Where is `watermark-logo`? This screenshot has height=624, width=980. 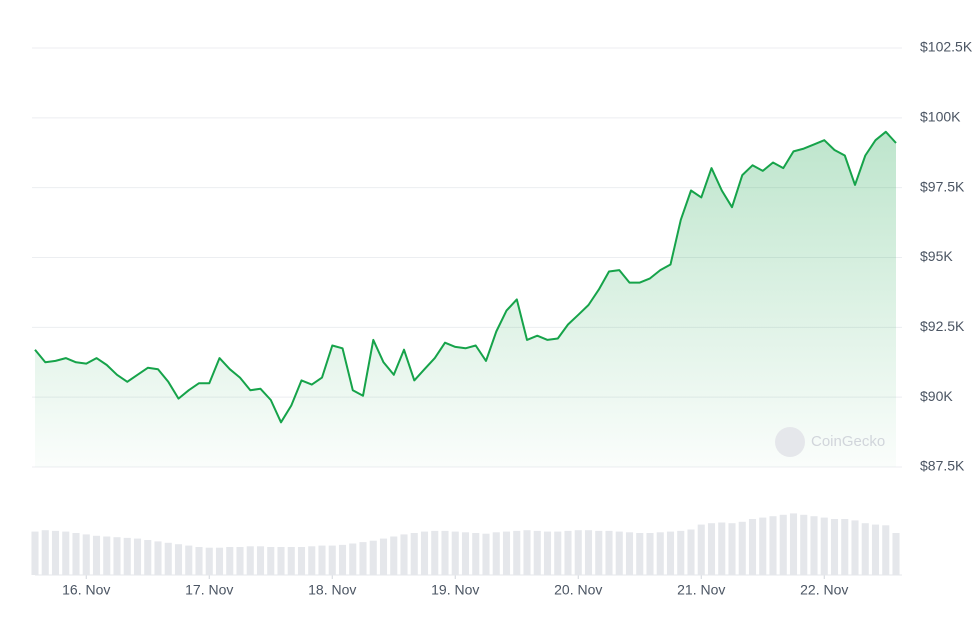
watermark-logo is located at coordinates (790, 442).